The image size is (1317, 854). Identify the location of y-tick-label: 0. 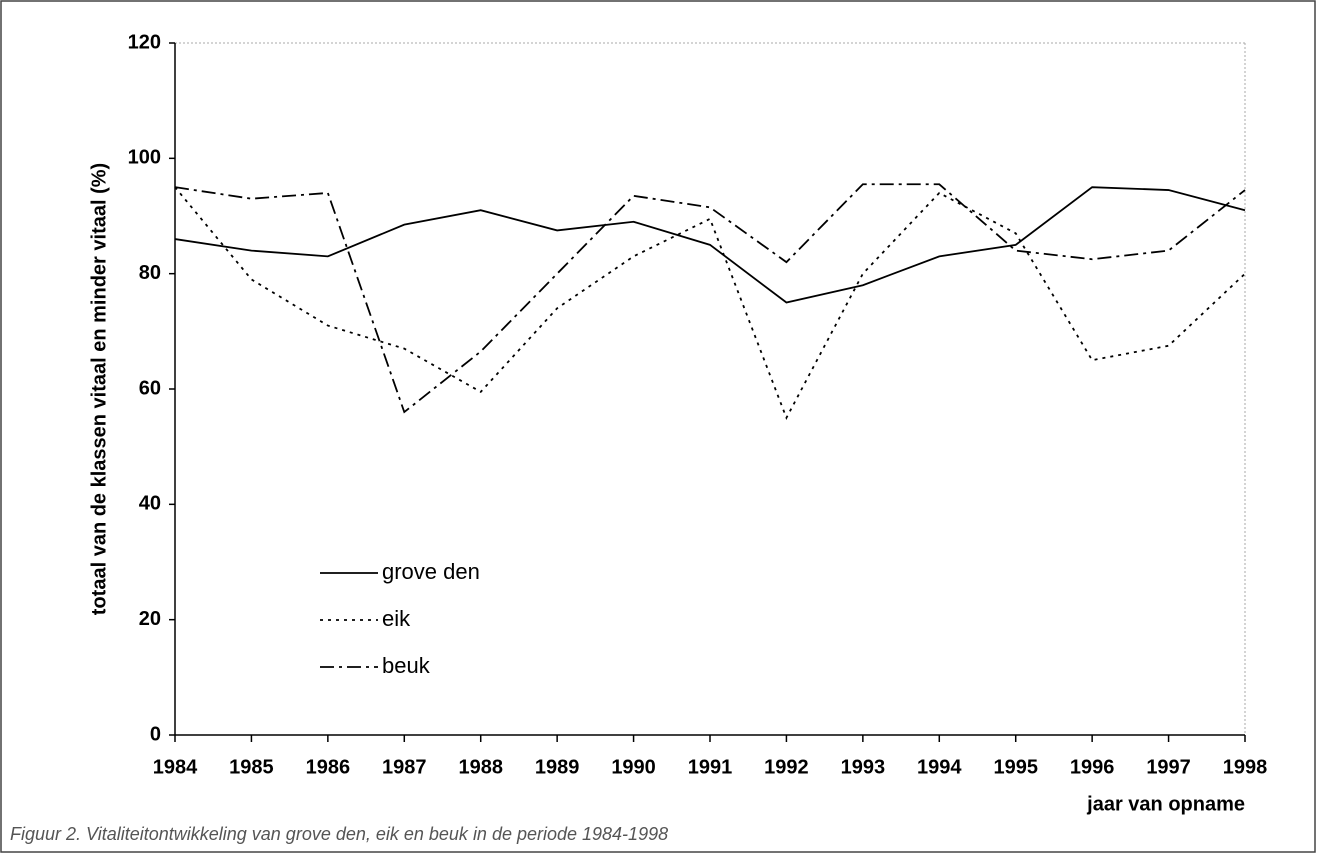
(155, 734).